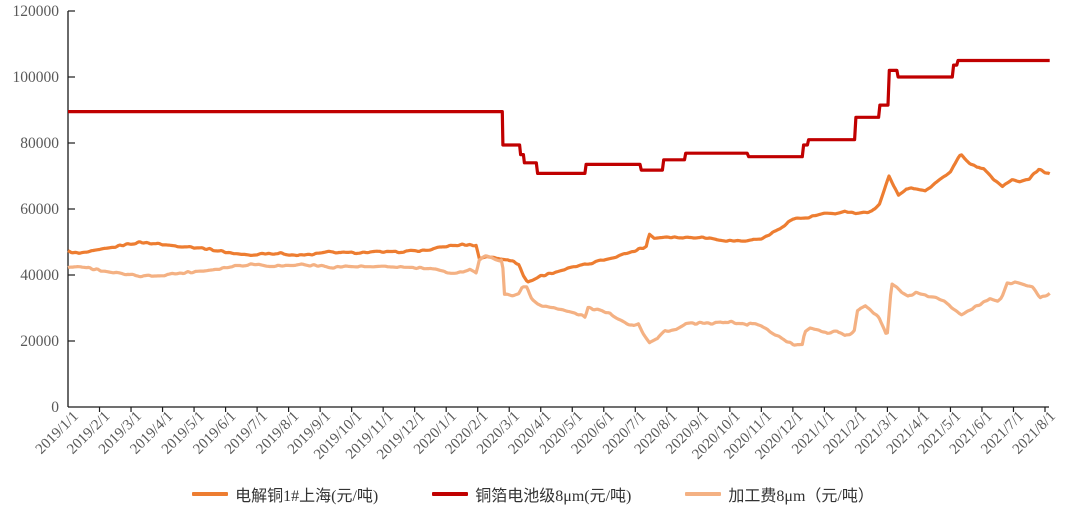 Image resolution: width=1066 pixels, height=512 pixels. I want to click on legend-label-copper-foil: 铜箔电池级8μm(元/吨), so click(553, 496).